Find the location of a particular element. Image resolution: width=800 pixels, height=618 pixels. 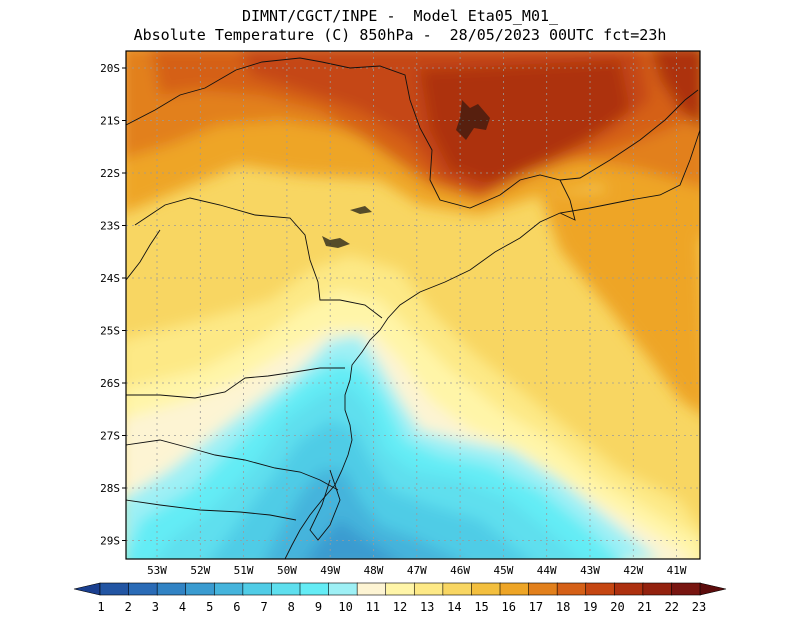

latitude-labels: 20S 21S 22S 23S 24S 25S 26S 27S 28S 29S is located at coordinates (110, 305).